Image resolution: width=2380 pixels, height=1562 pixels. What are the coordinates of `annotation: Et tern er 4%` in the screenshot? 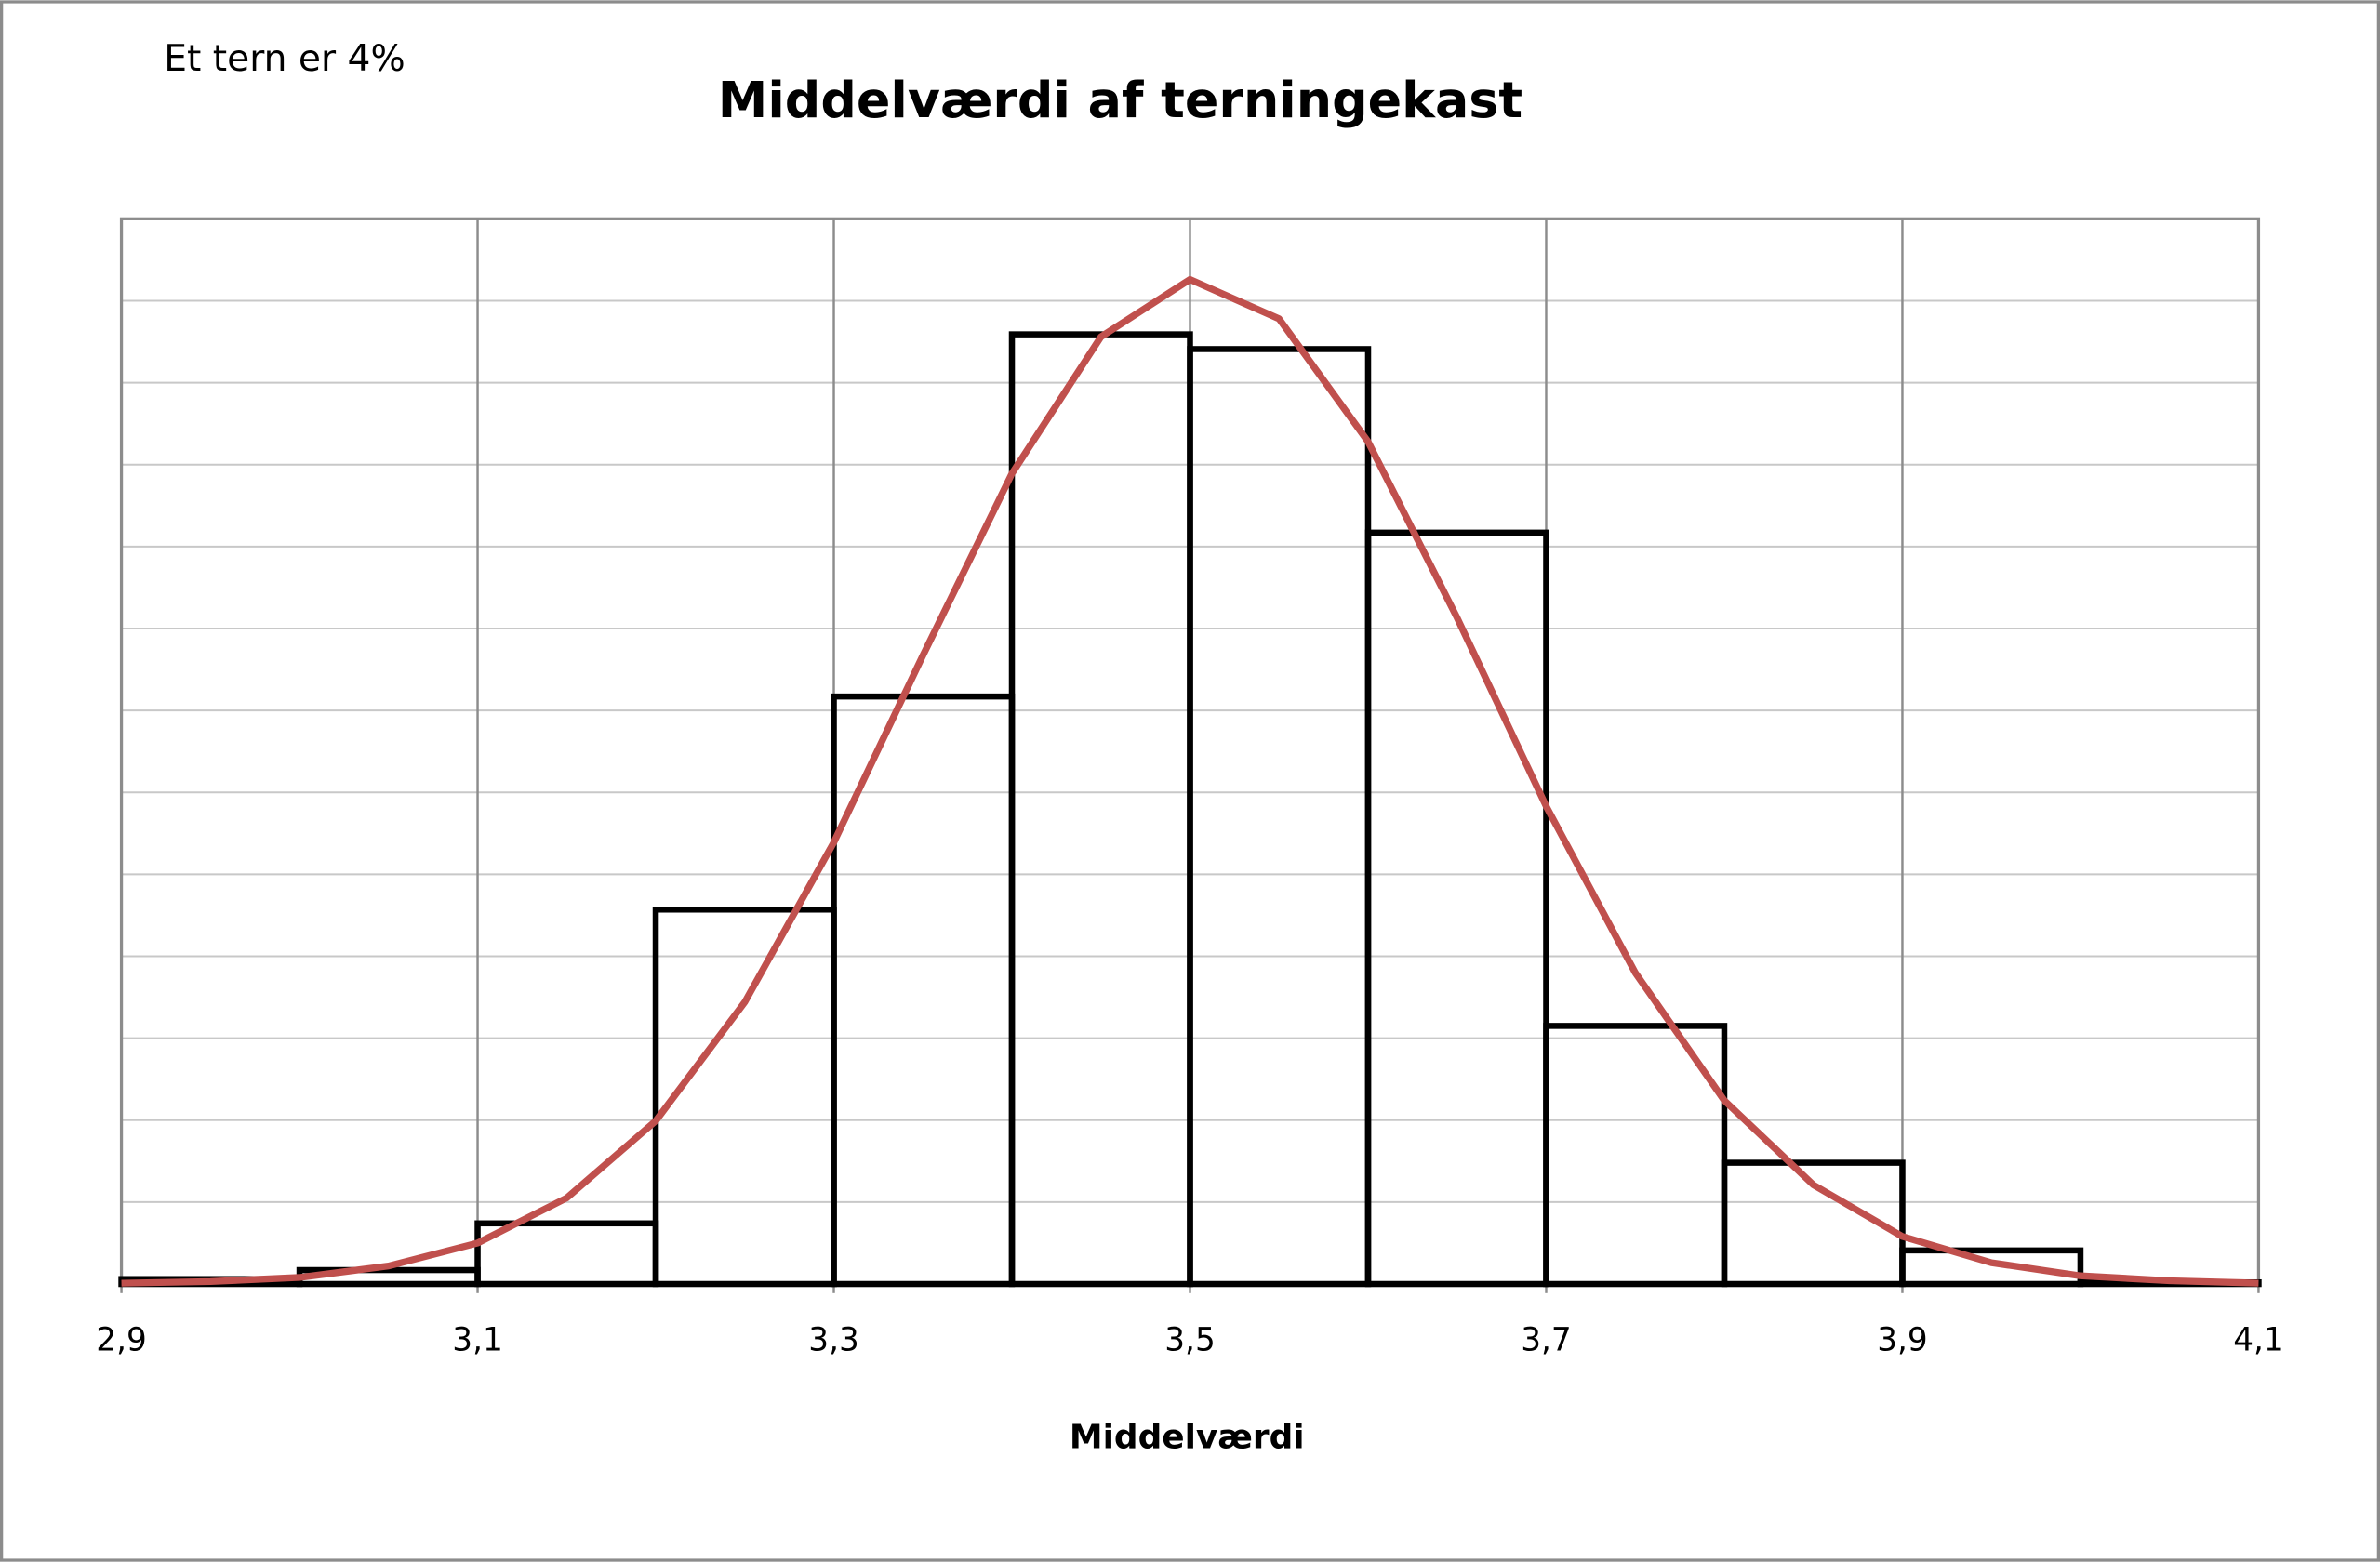 It's located at (284, 59).